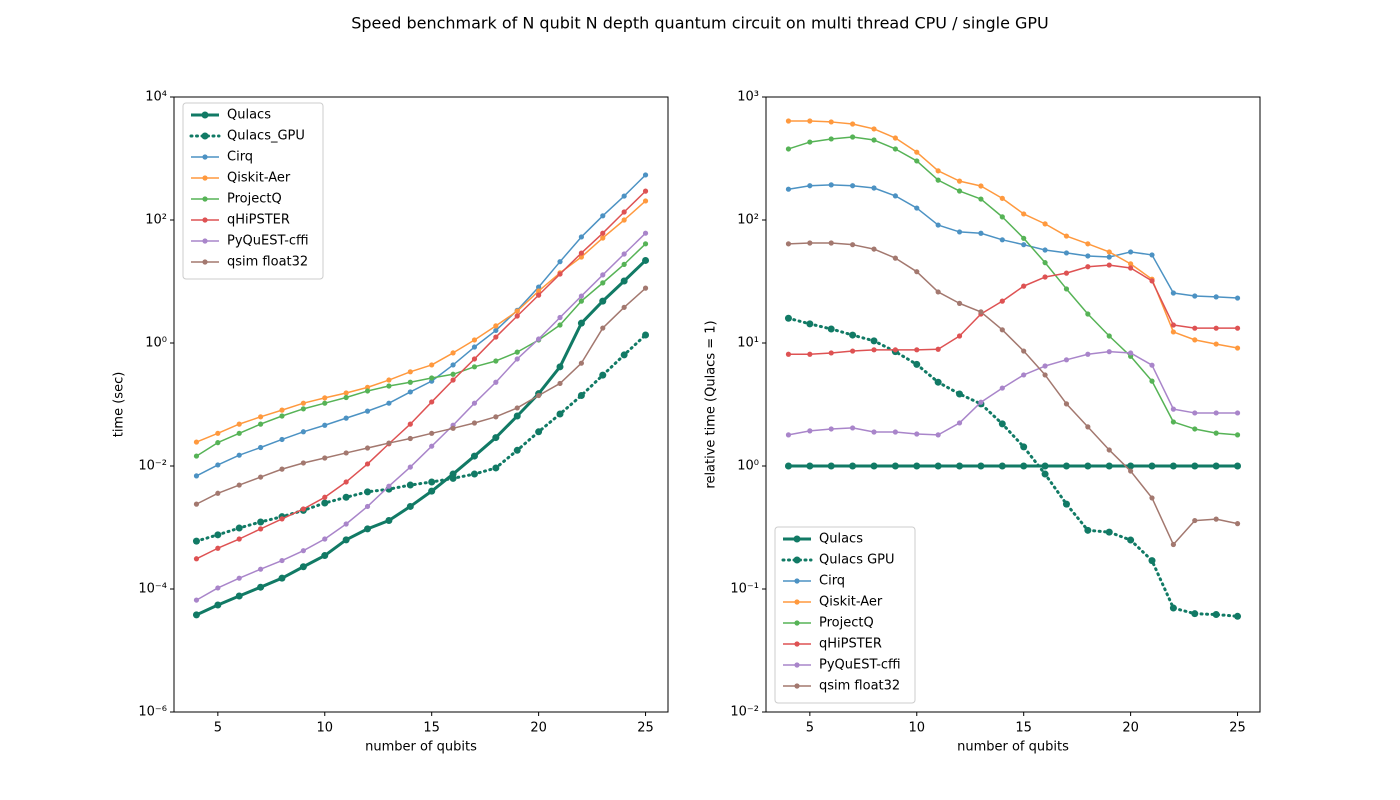 This screenshot has width=1400, height=800. Describe the element at coordinates (218, 728) in the screenshot. I see `x-tick-label: 5` at that location.